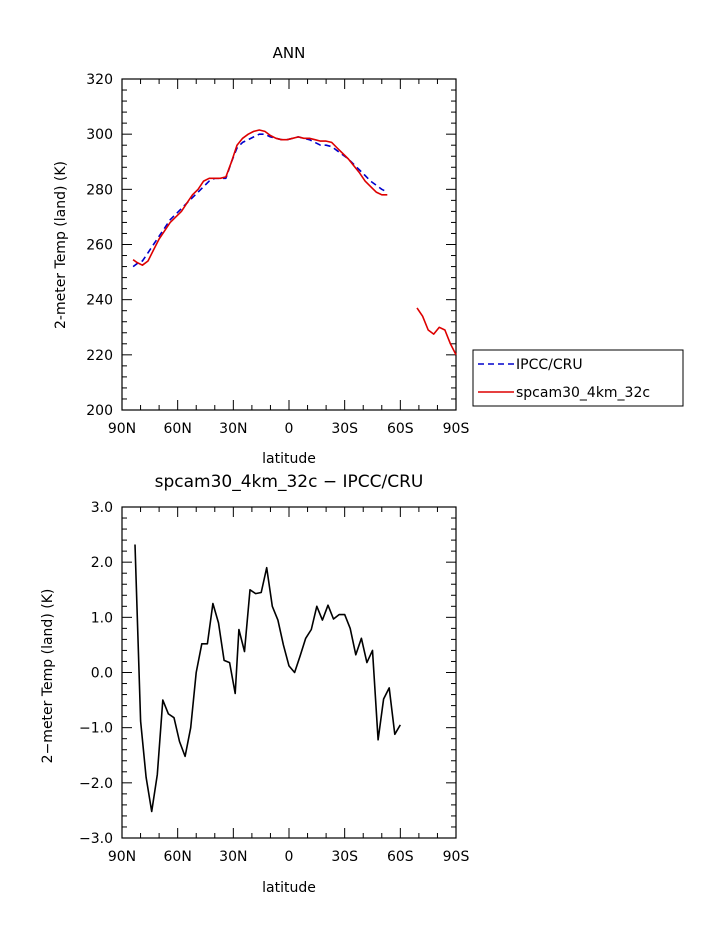 The height and width of the screenshot is (935, 723). I want to click on series-line-ipcc-cru, so click(260, 200).